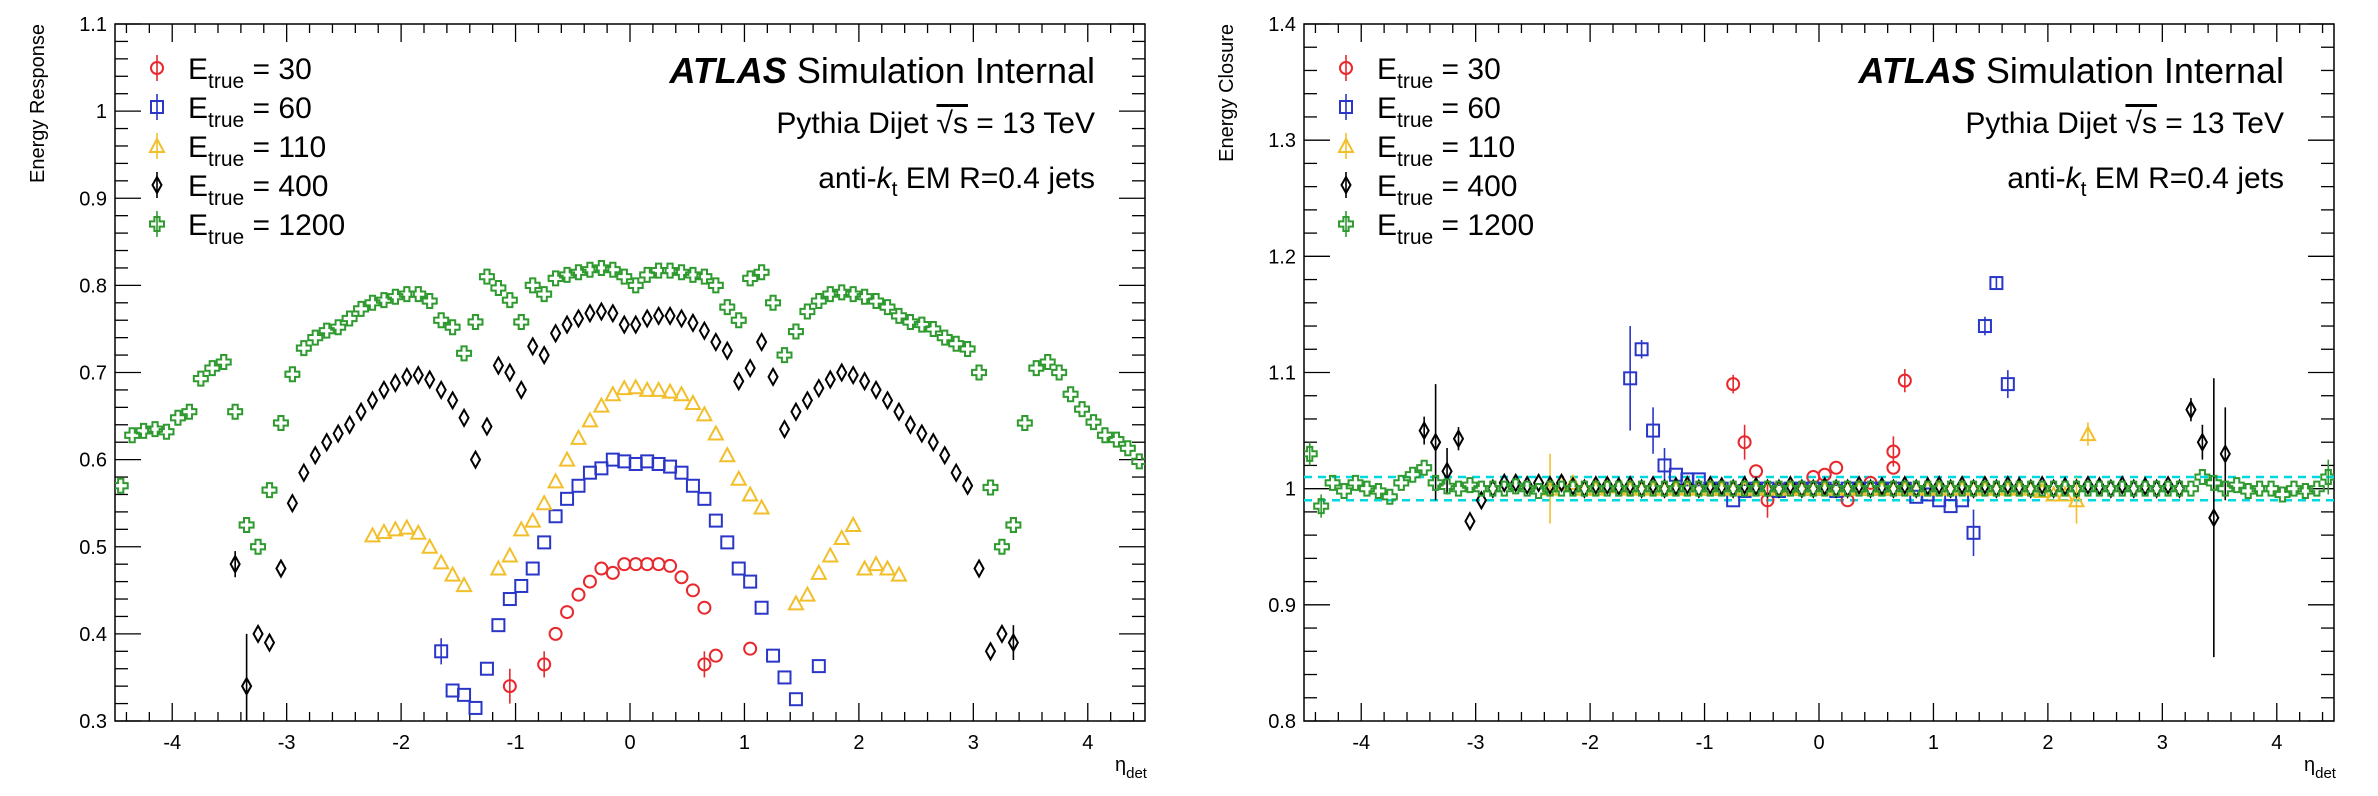  Describe the element at coordinates (1282, 257) in the screenshot. I see `y-tick-label: 1.2` at that location.